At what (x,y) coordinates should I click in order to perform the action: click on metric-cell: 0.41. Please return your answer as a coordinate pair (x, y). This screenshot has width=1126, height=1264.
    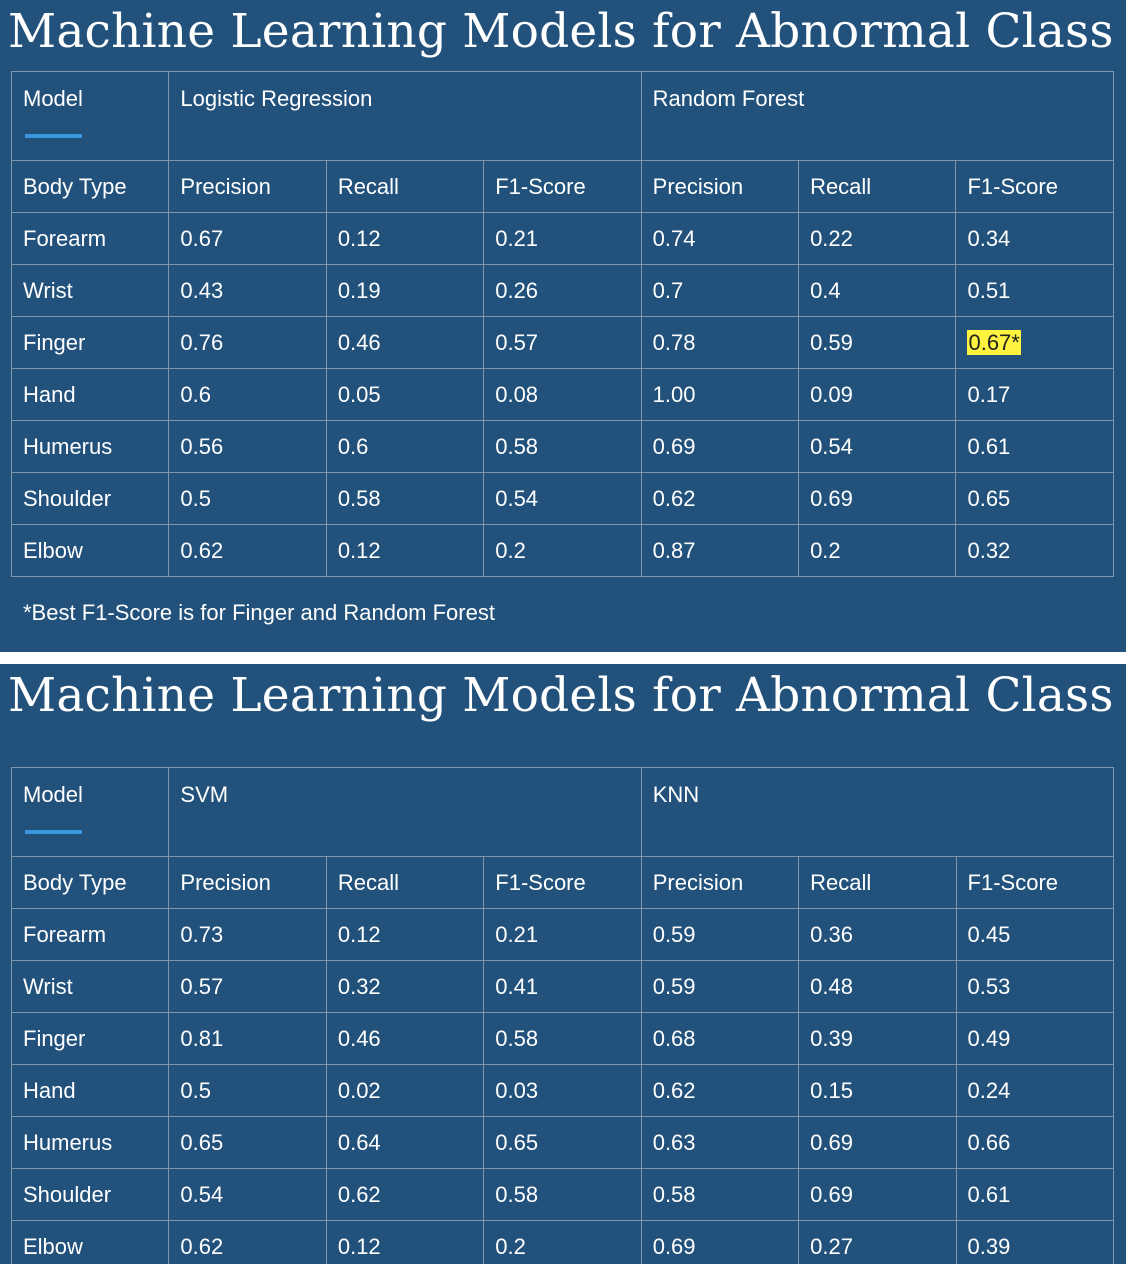
    Looking at the image, I should click on (562, 986).